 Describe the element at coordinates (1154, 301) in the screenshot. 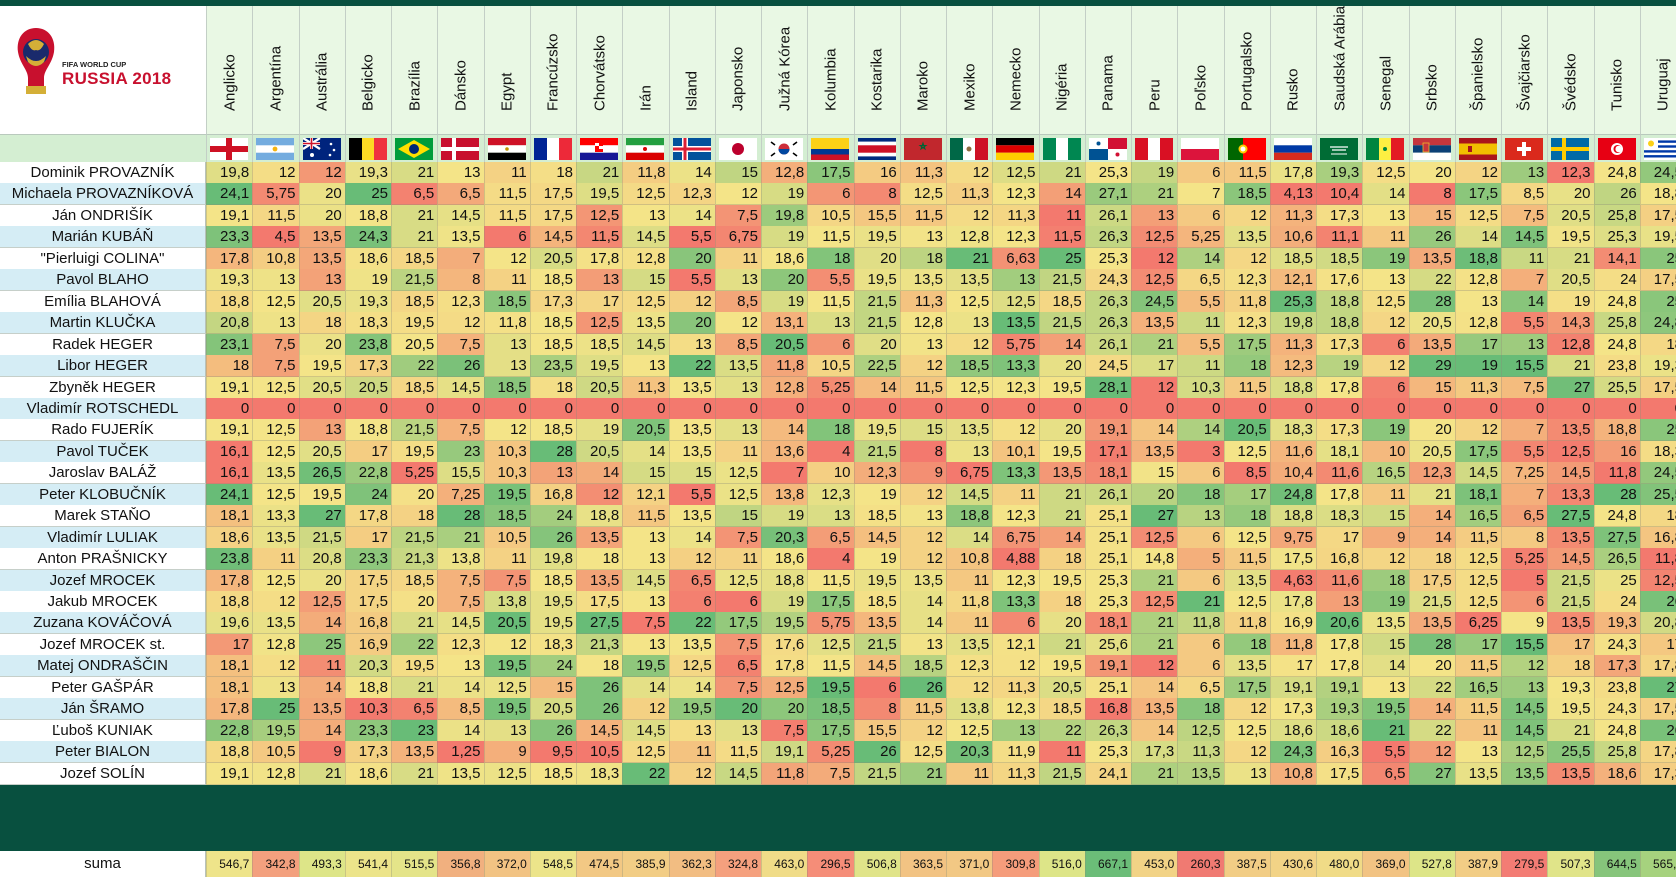

I see `score-cell: 24,5` at that location.